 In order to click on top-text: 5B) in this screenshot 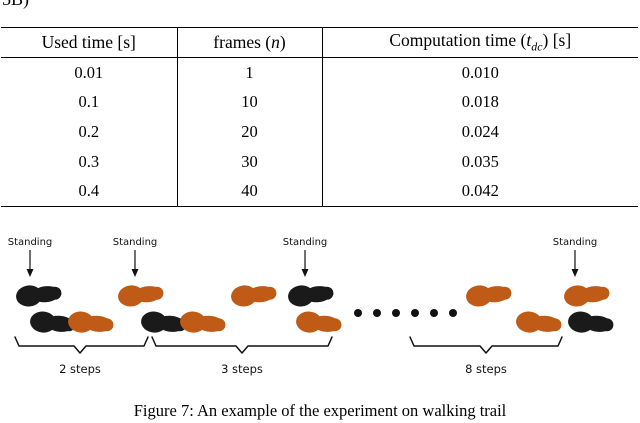, I will do `click(321, 5)`.